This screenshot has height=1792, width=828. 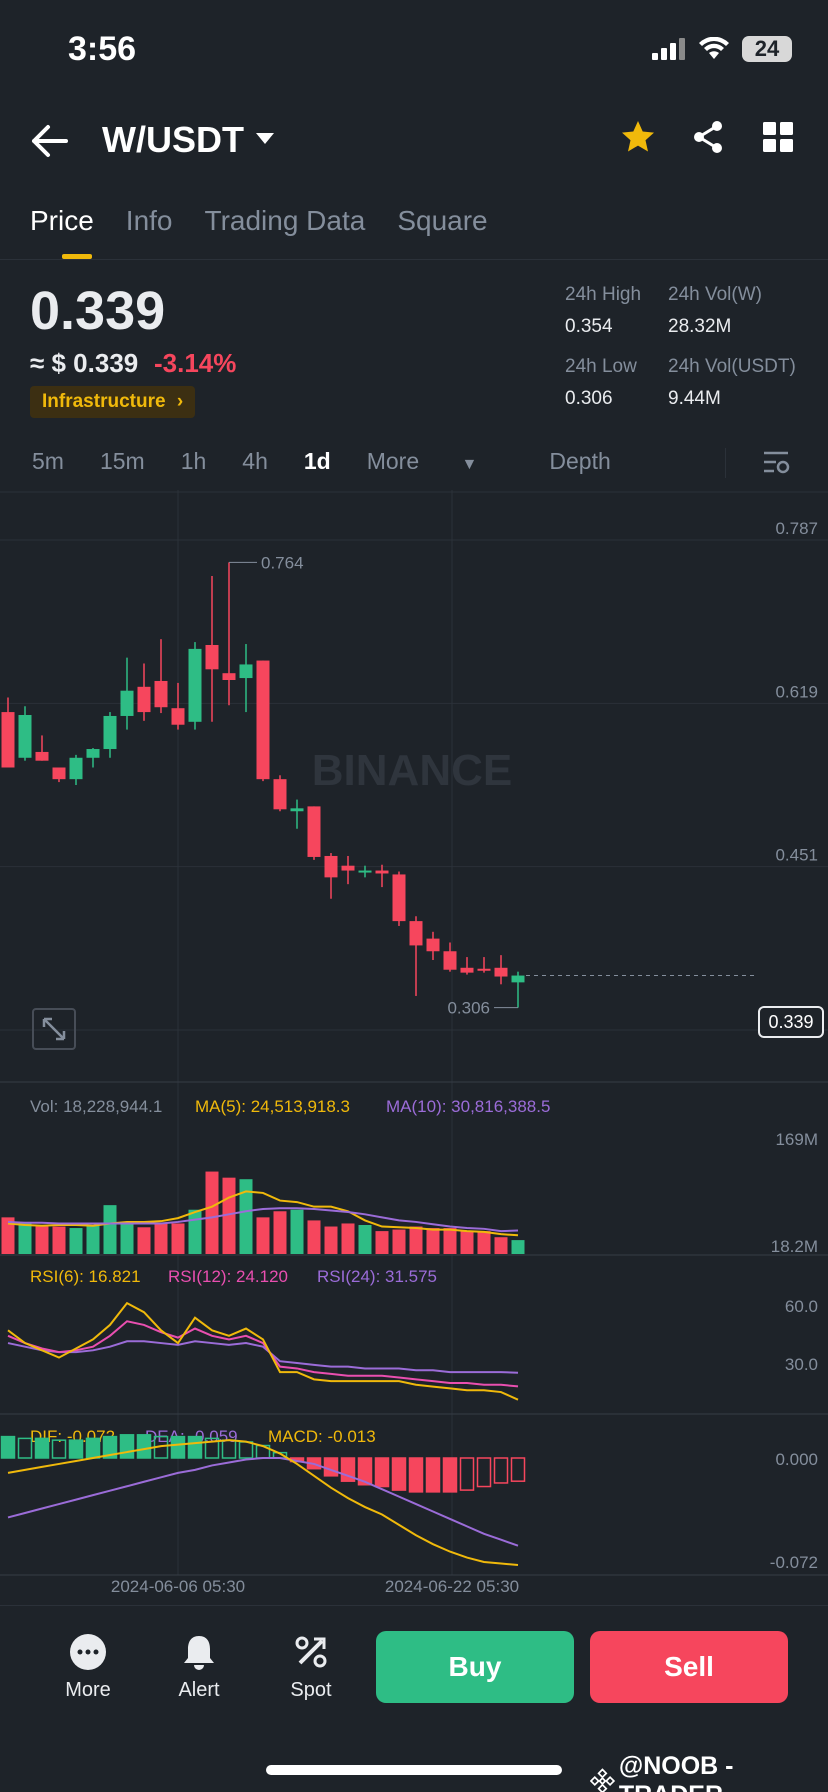 What do you see at coordinates (638, 137) in the screenshot?
I see `star-icon` at bounding box center [638, 137].